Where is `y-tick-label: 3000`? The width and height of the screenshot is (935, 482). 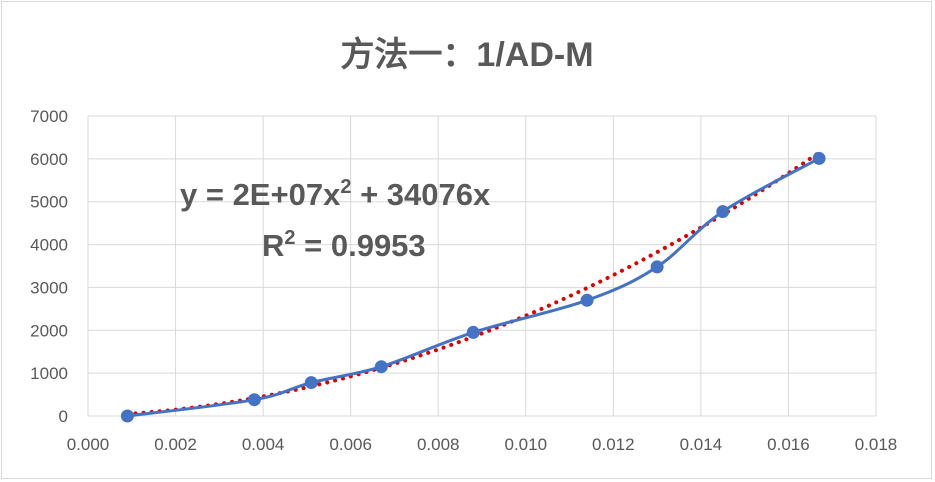
y-tick-label: 3000 is located at coordinates (49, 287).